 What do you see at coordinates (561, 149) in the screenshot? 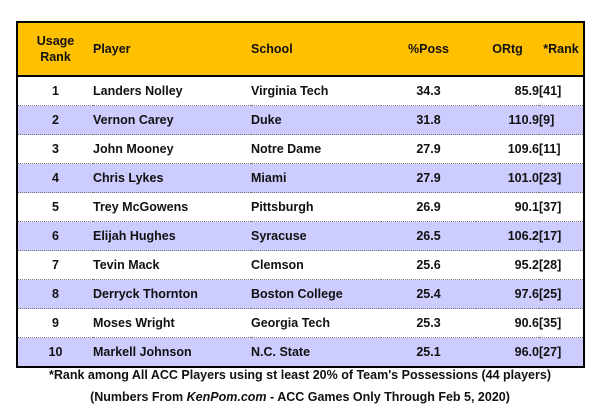
I see `cell-kenpom-rank: [11]` at bounding box center [561, 149].